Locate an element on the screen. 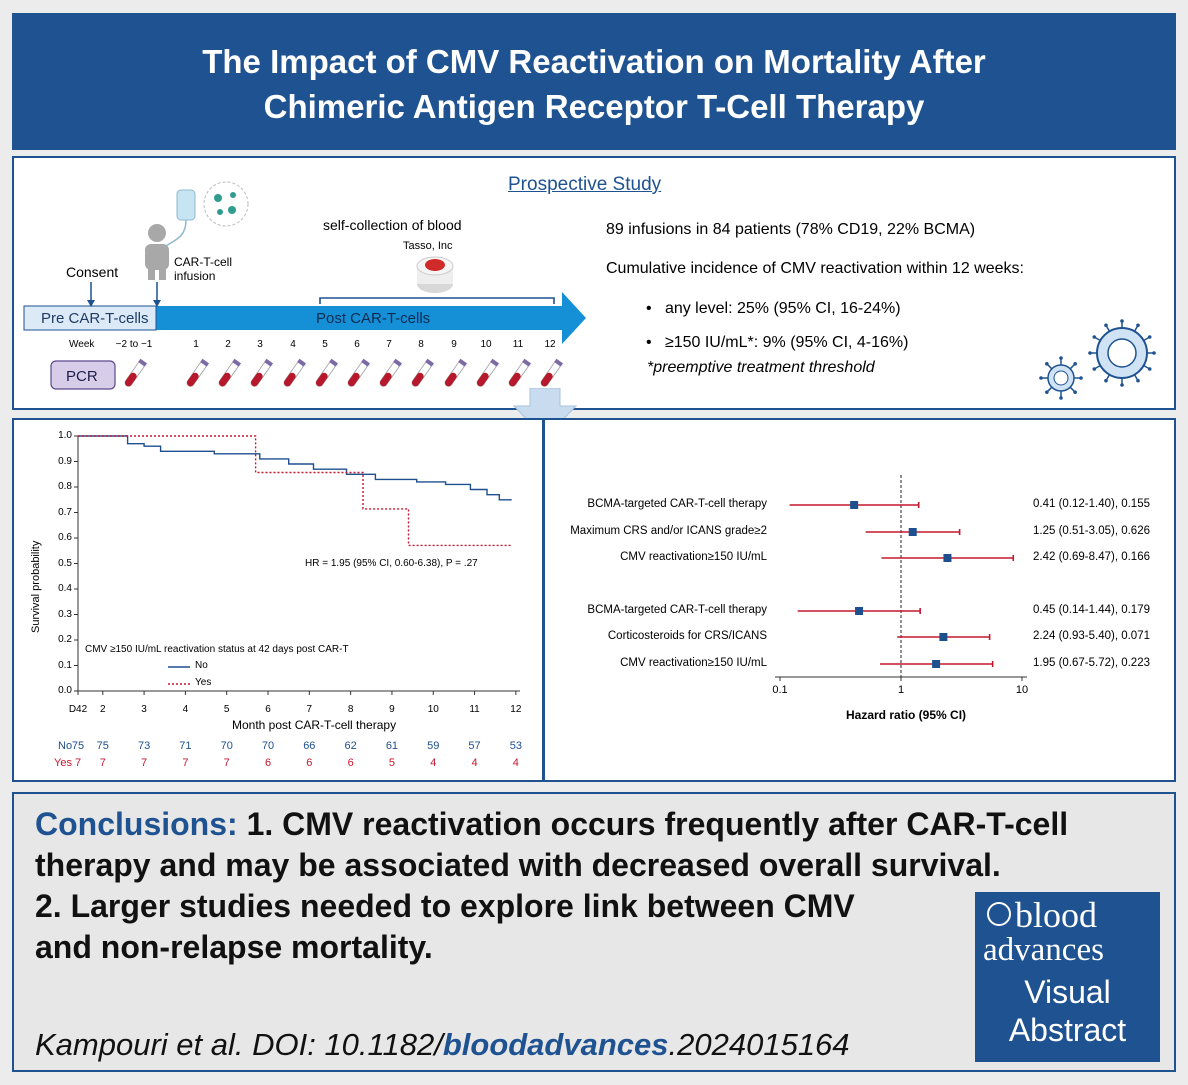 The height and width of the screenshot is (1085, 1188). stats-bullet-1-text: any level: 25% (95% CI, 16-24%) is located at coordinates (782, 308).